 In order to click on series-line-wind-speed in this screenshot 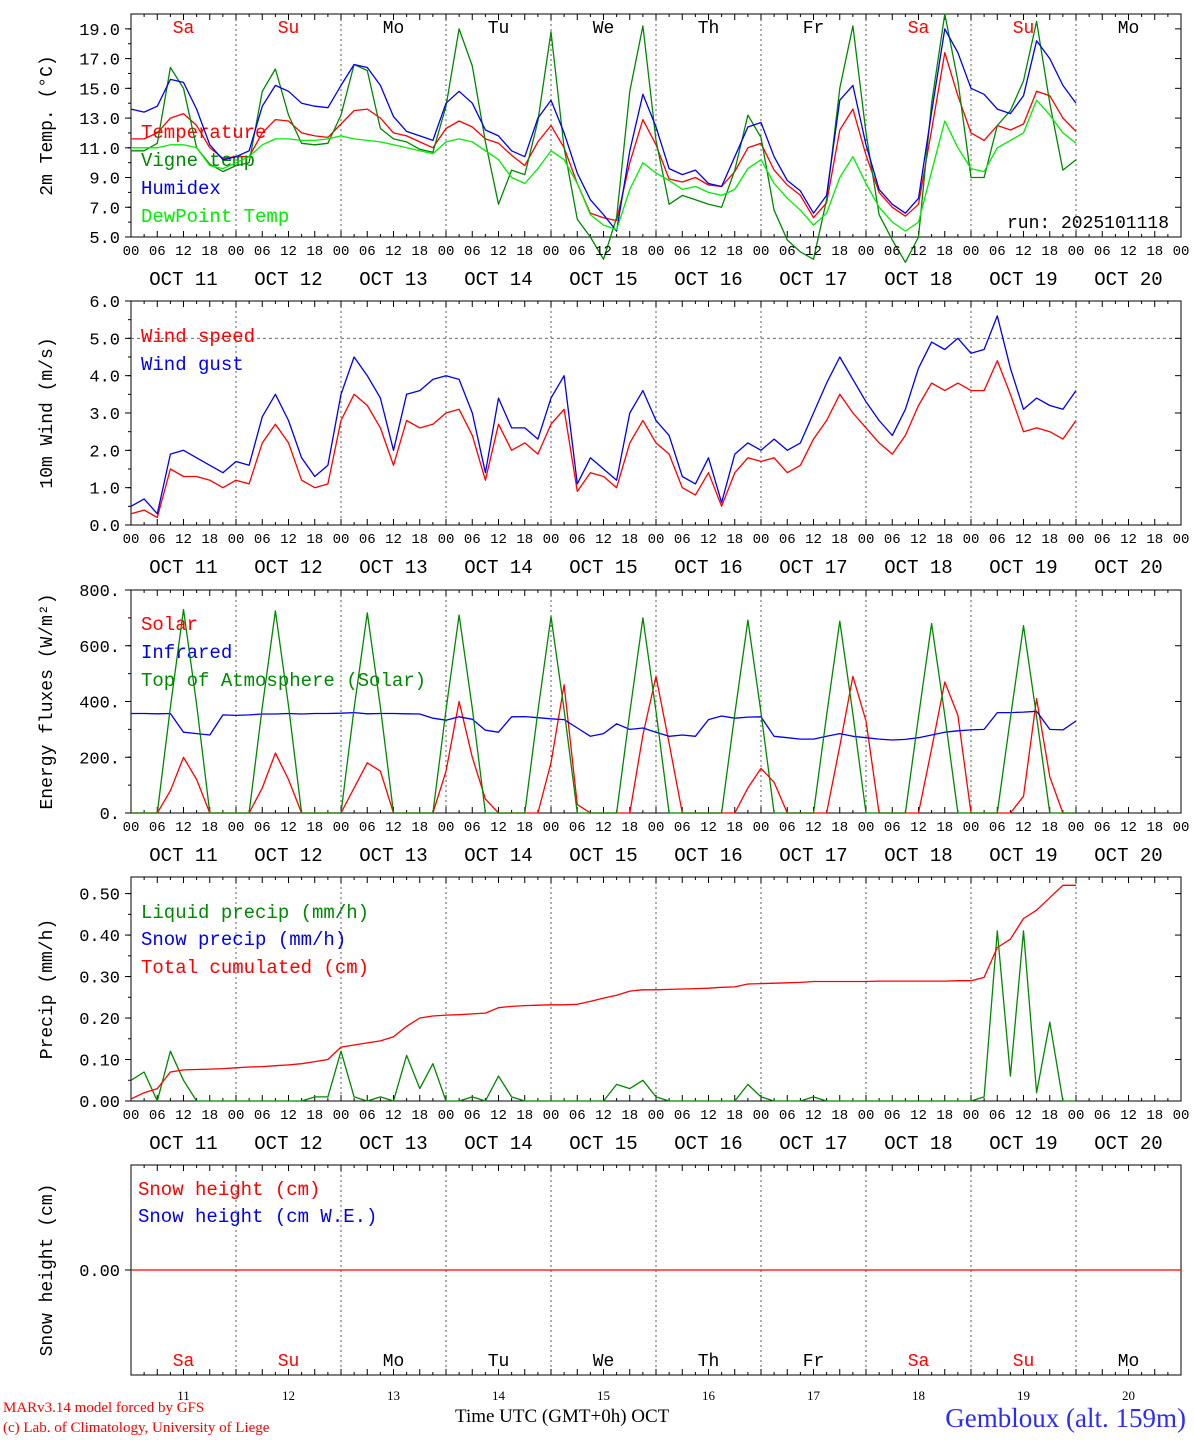, I will do `click(603, 439)`.